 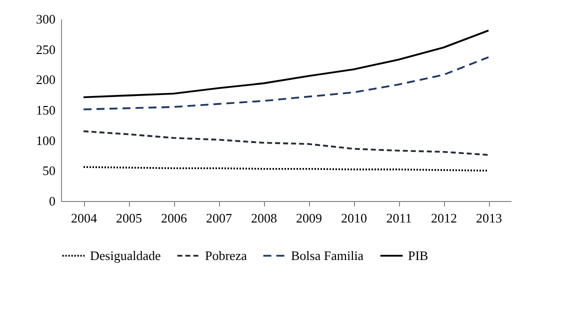 What do you see at coordinates (46, 49) in the screenshot?
I see `y-tick-label: 250` at bounding box center [46, 49].